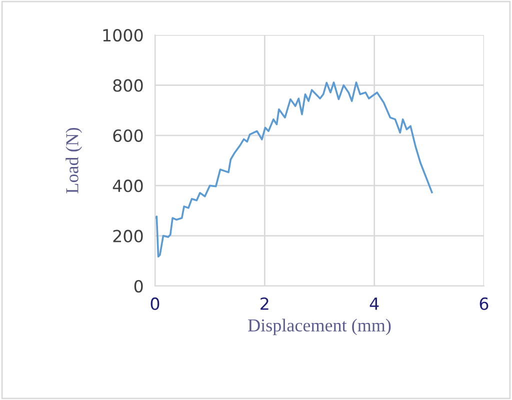  I want to click on y-tick-label: 0, so click(138, 286).